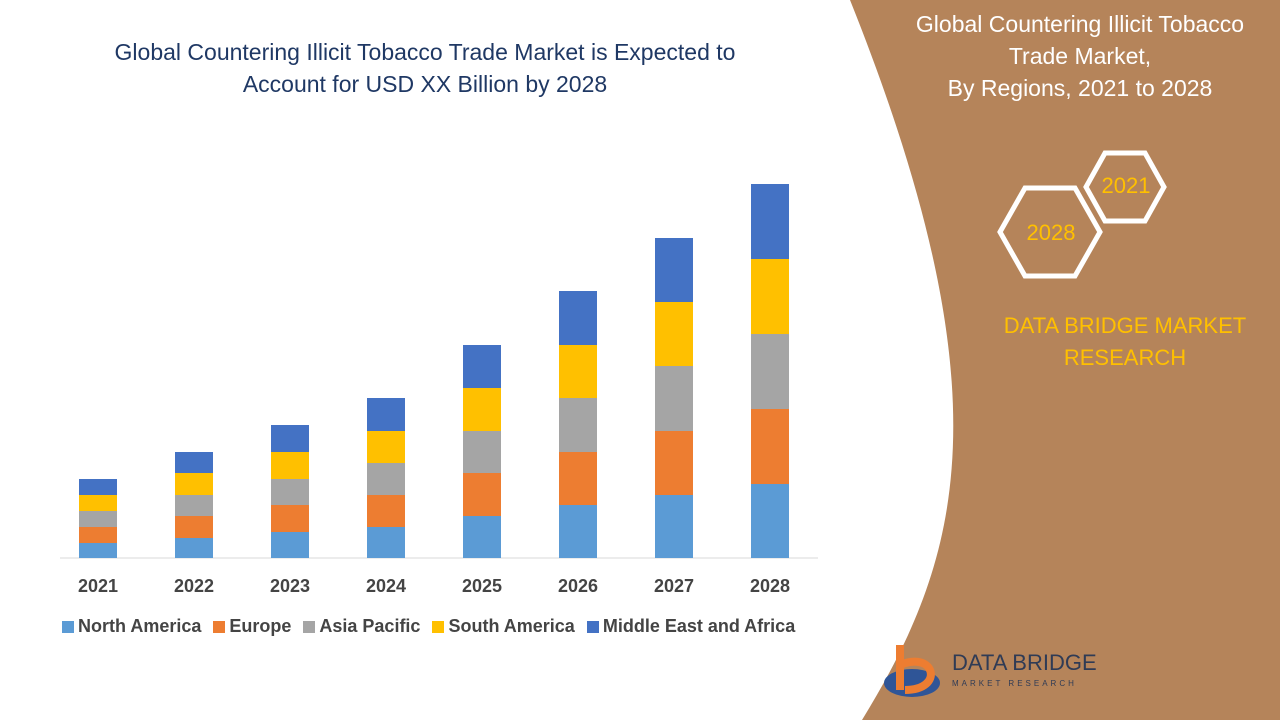  I want to click on panel-title-line: Global Countering Illicit Tobacco, so click(1080, 24).